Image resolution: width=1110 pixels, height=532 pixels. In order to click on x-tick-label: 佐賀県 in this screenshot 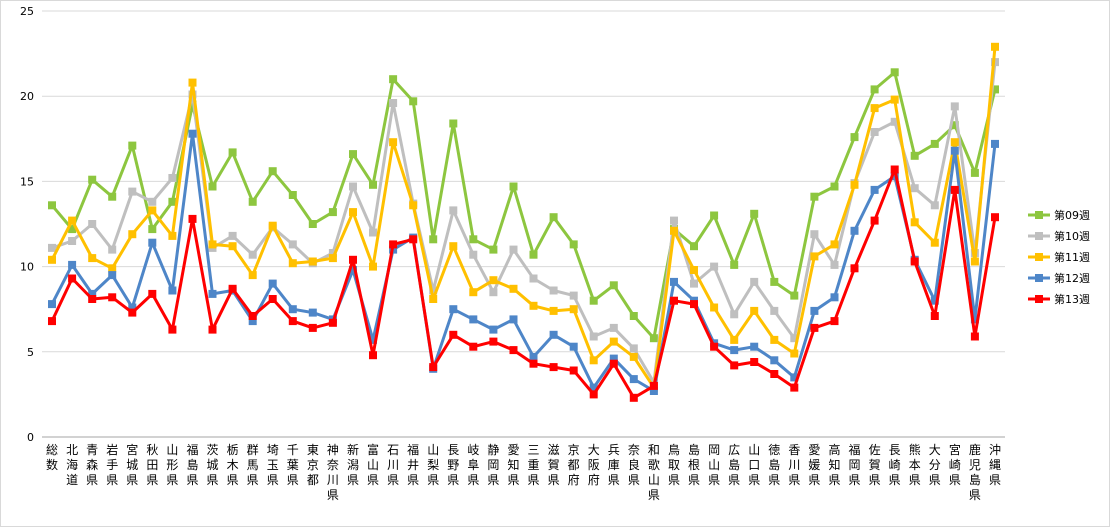, I will do `click(875, 465)`.